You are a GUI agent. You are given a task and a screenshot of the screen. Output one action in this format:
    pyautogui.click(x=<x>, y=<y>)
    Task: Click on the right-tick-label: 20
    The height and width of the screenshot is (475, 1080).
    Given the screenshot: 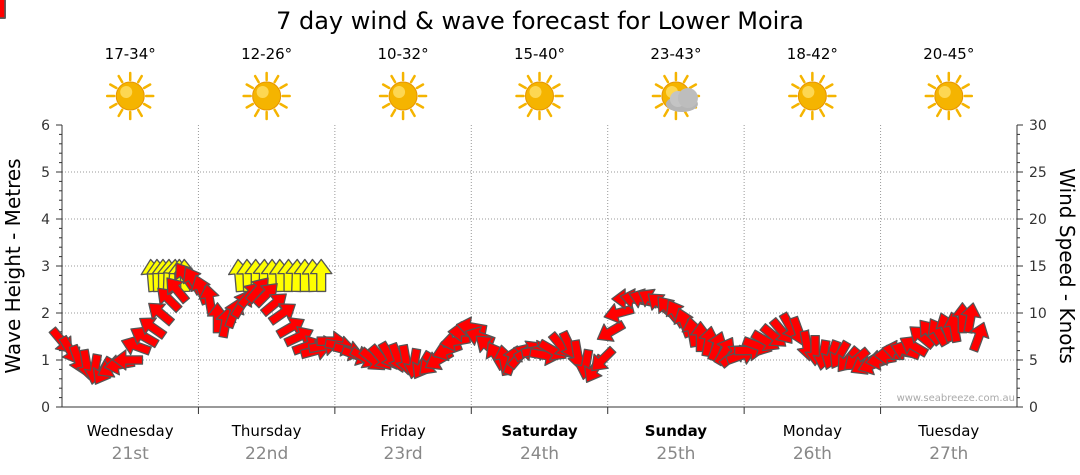 What is the action you would take?
    pyautogui.click(x=1038, y=220)
    